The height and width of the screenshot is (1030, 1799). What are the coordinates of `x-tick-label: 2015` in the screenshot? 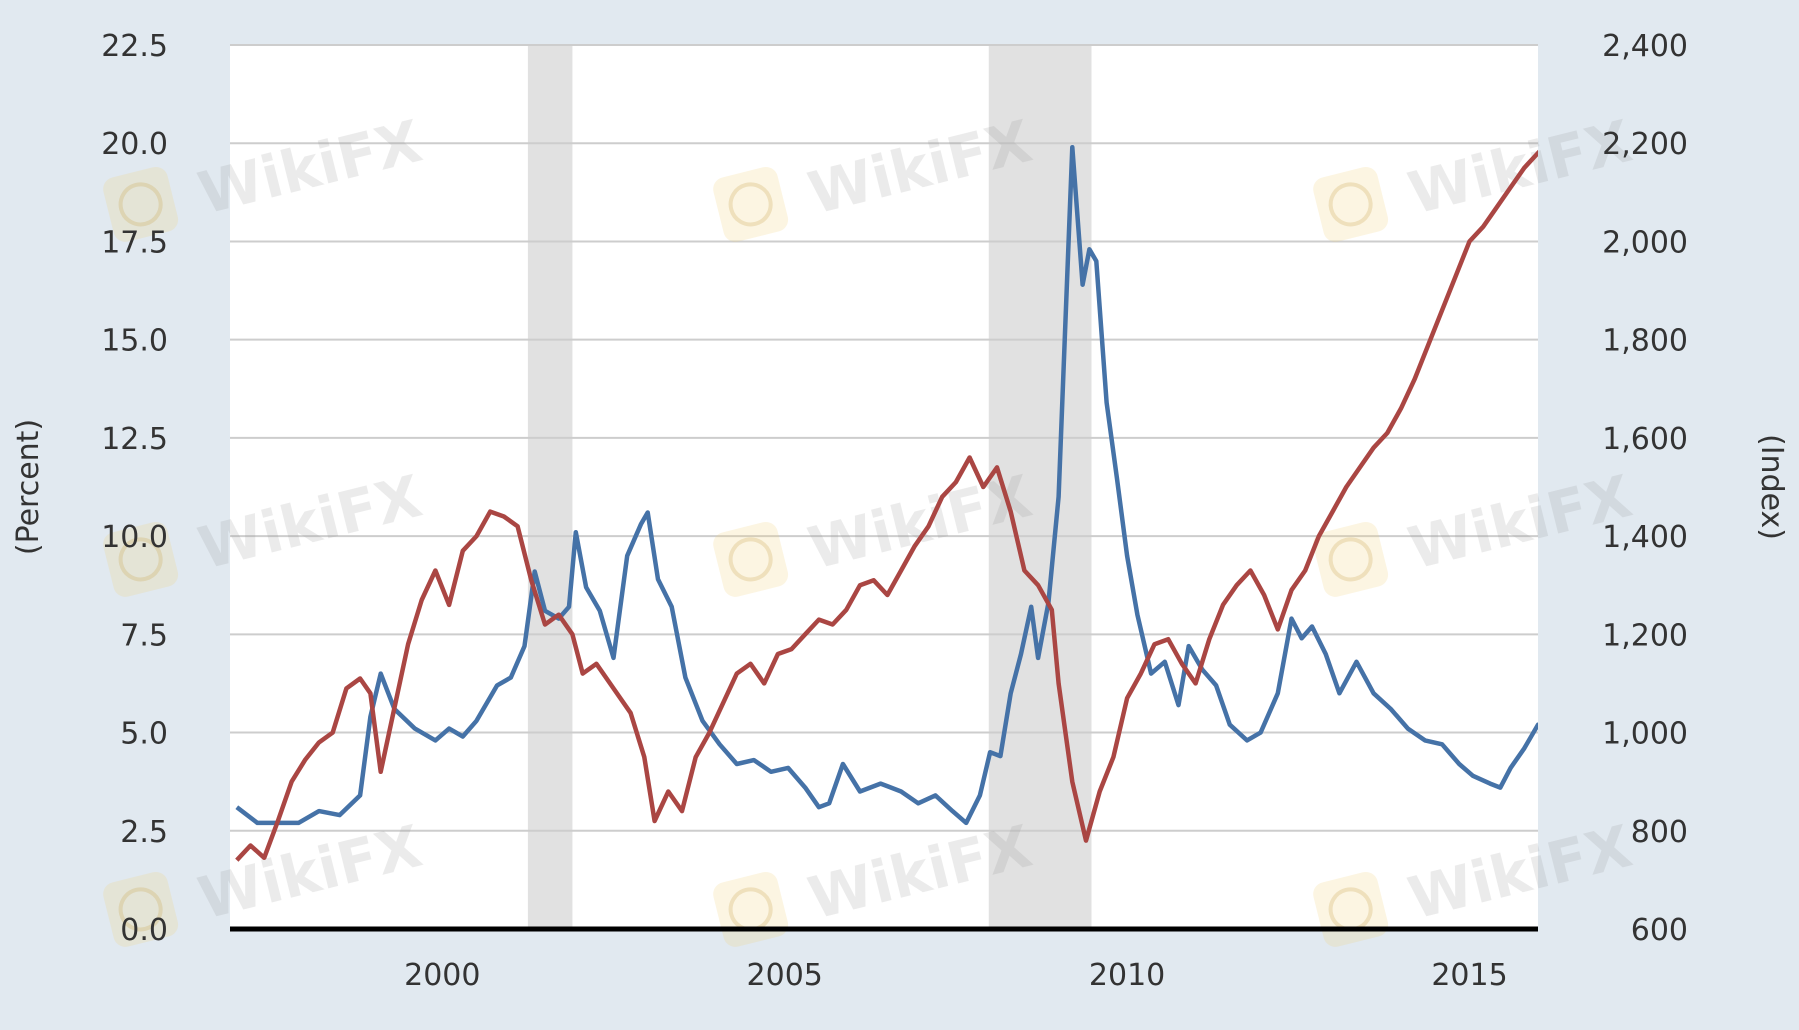 It's located at (1469, 975).